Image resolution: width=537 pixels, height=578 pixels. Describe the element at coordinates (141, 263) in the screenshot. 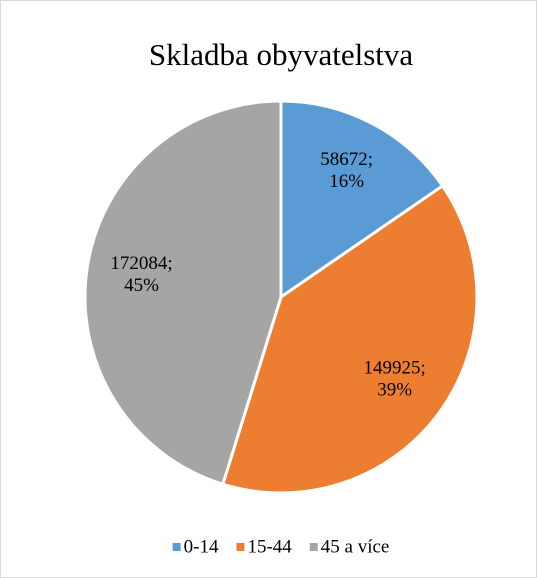

I see `data-label-line: 172084;` at that location.